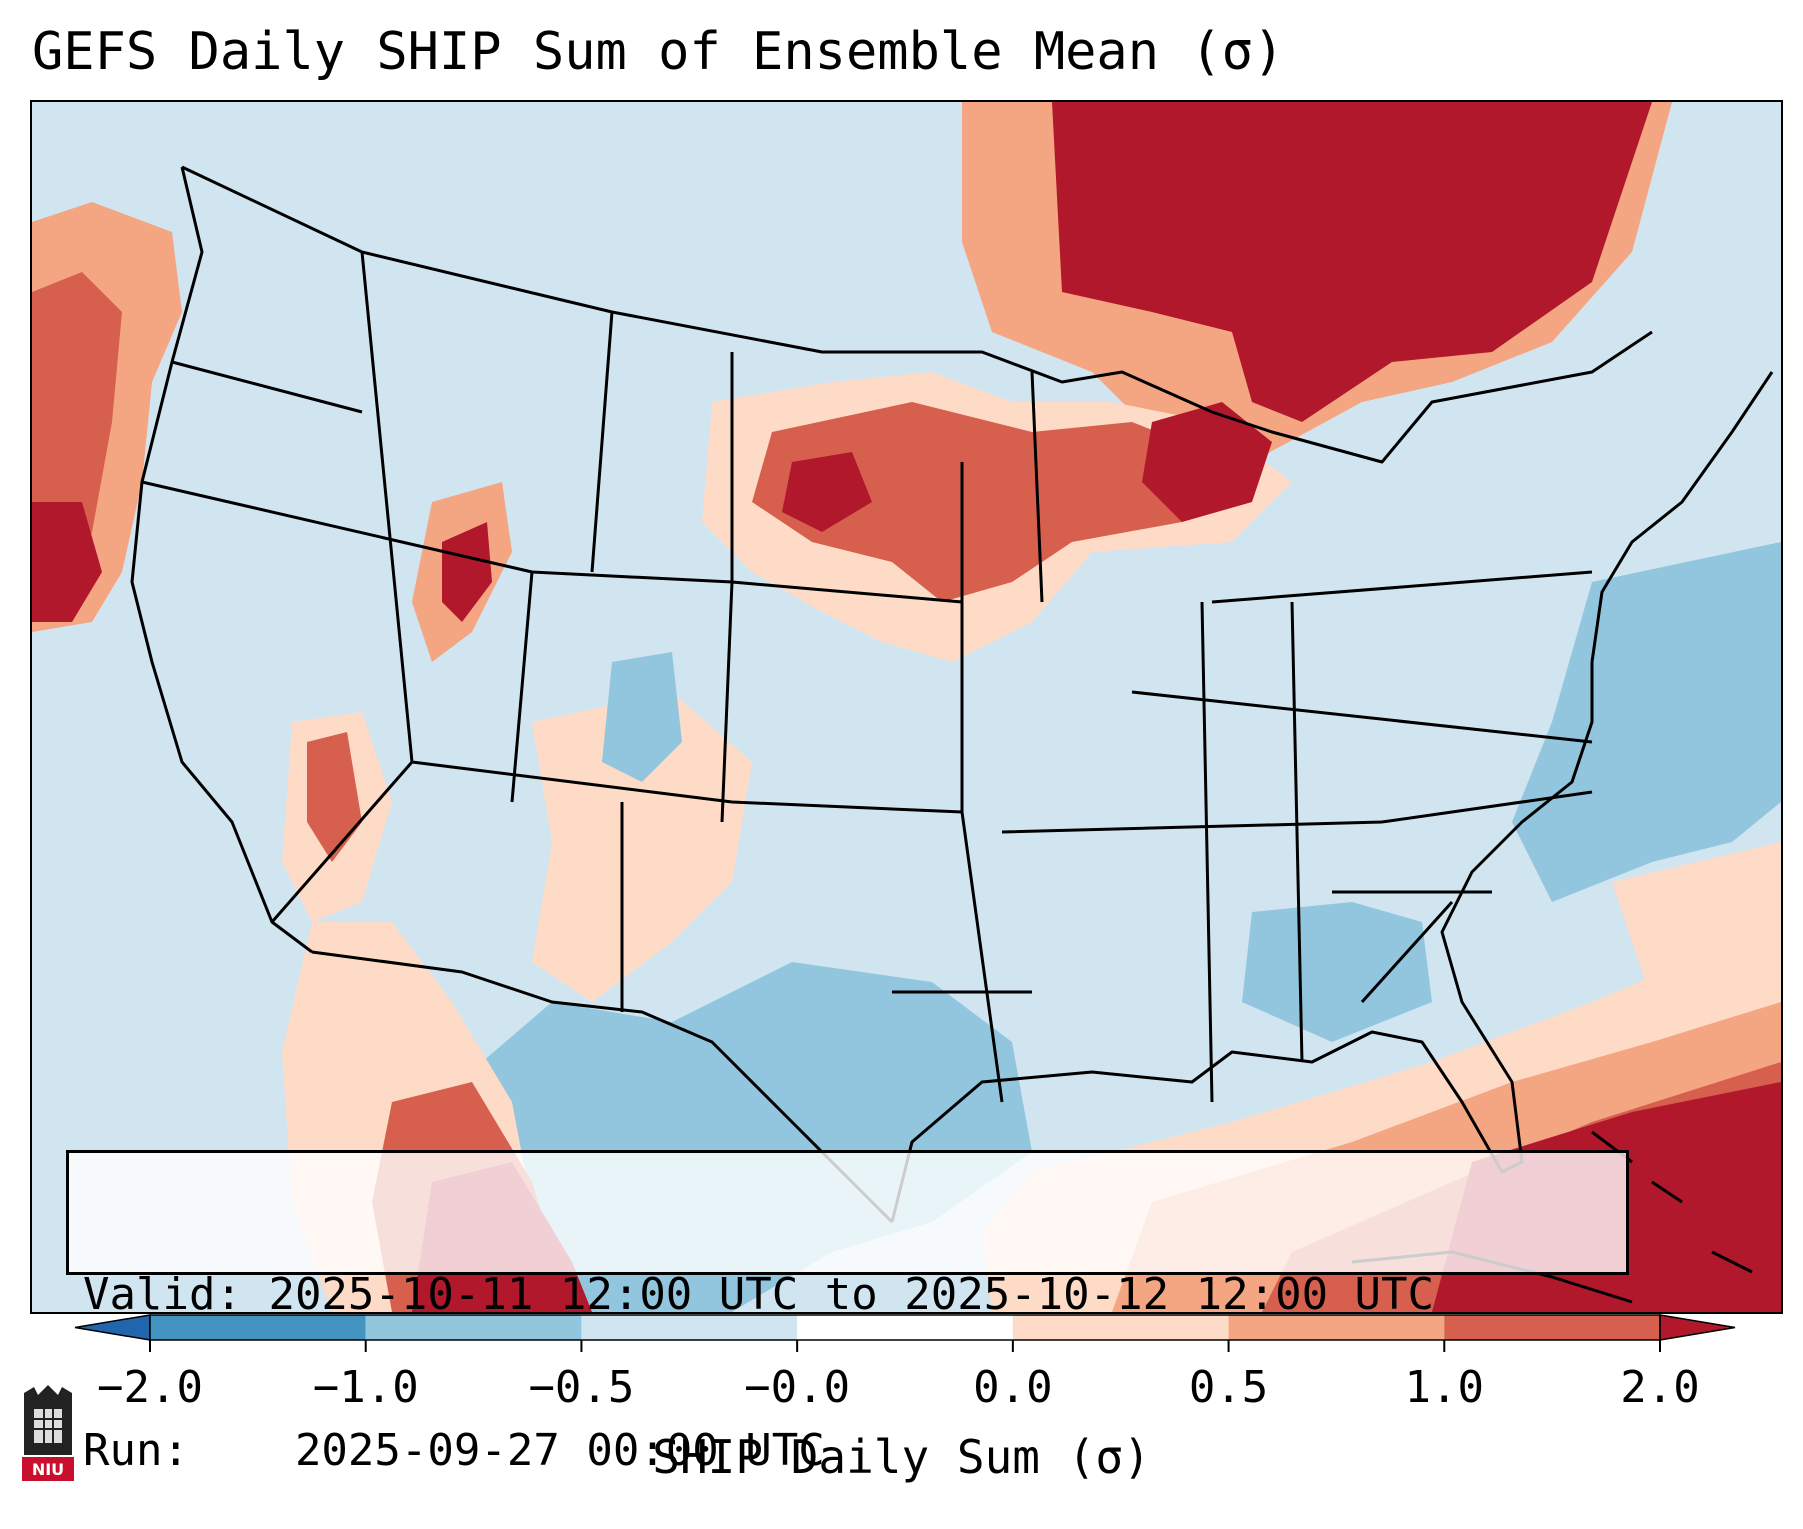 Image resolution: width=1803 pixels, height=1529 pixels. I want to click on canada-core-region, so click(1352, 262).